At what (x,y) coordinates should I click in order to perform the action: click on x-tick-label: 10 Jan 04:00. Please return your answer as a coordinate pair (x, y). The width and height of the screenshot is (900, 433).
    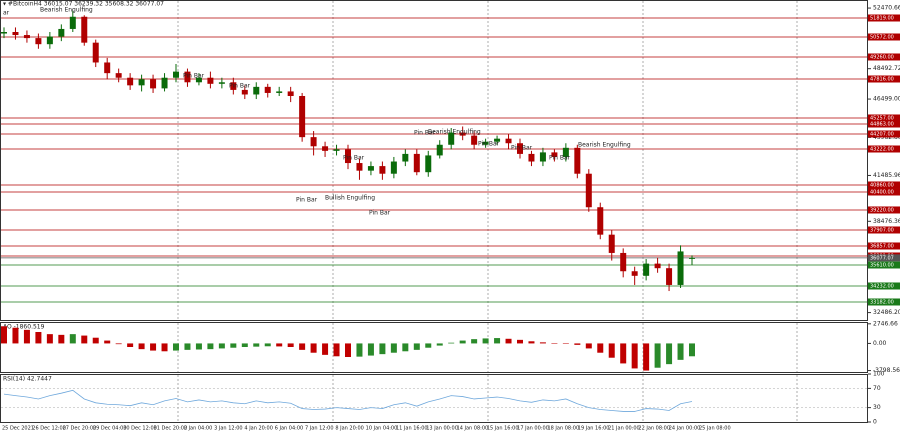
    Looking at the image, I should click on (382, 429).